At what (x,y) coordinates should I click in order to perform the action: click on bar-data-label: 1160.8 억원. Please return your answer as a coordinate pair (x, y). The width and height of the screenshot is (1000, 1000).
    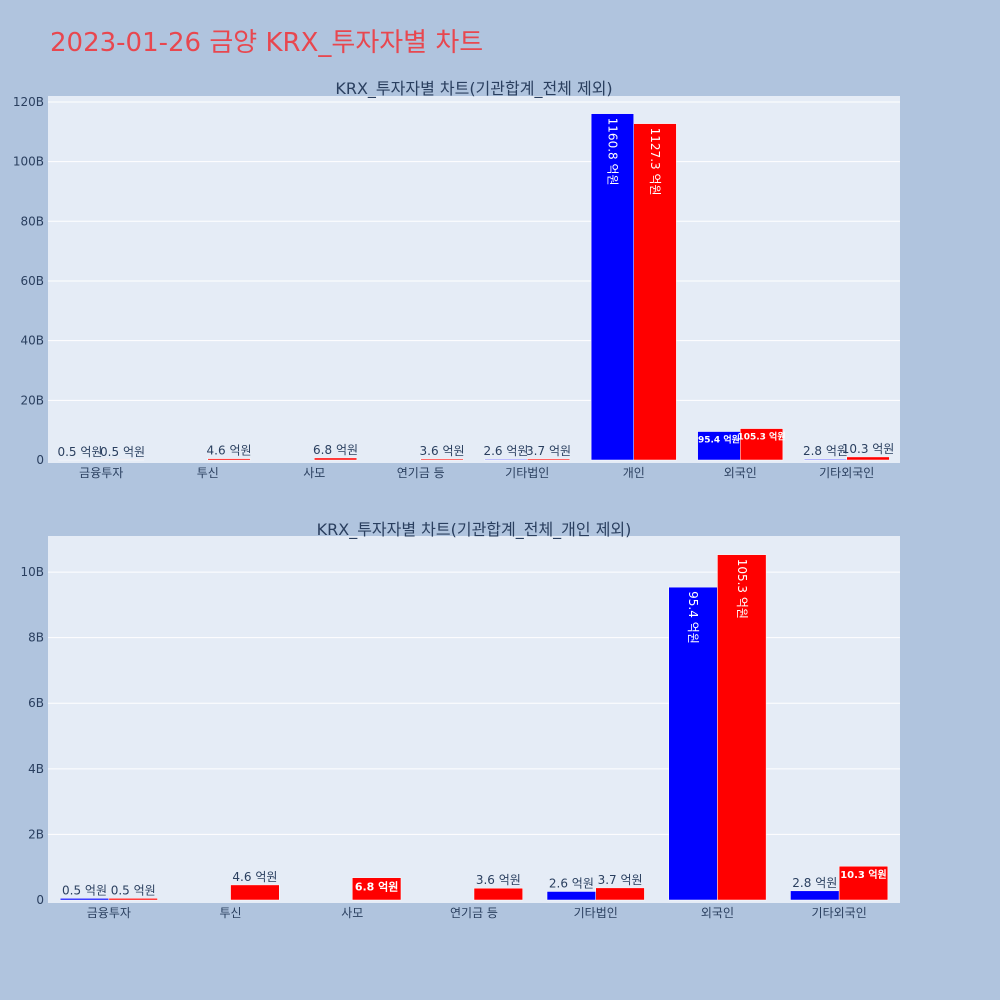
    Looking at the image, I should click on (612, 152).